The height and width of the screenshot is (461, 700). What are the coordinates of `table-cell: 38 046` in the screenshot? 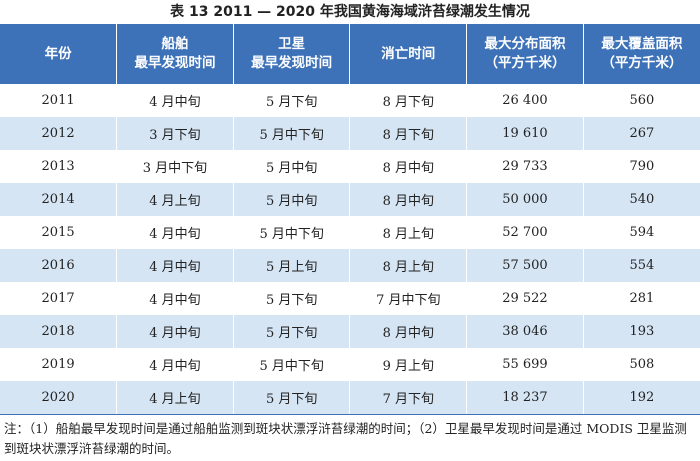 It's located at (525, 331).